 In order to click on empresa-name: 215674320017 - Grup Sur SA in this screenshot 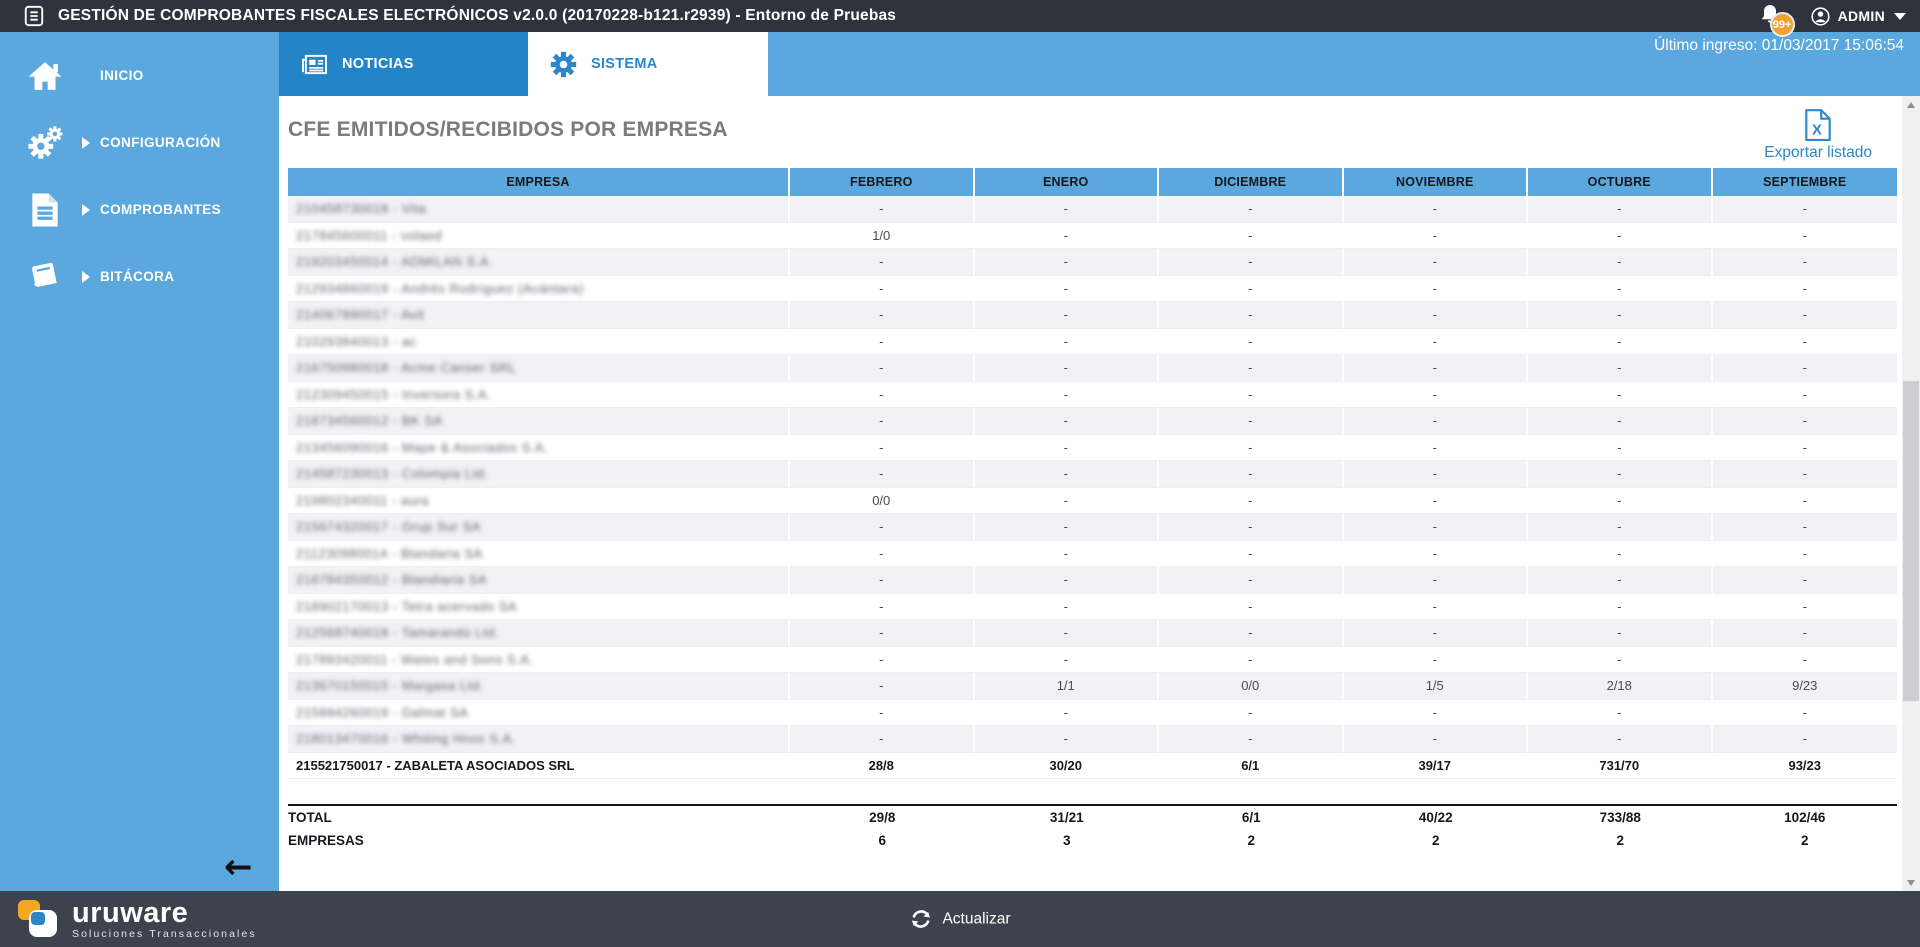, I will do `click(389, 527)`.